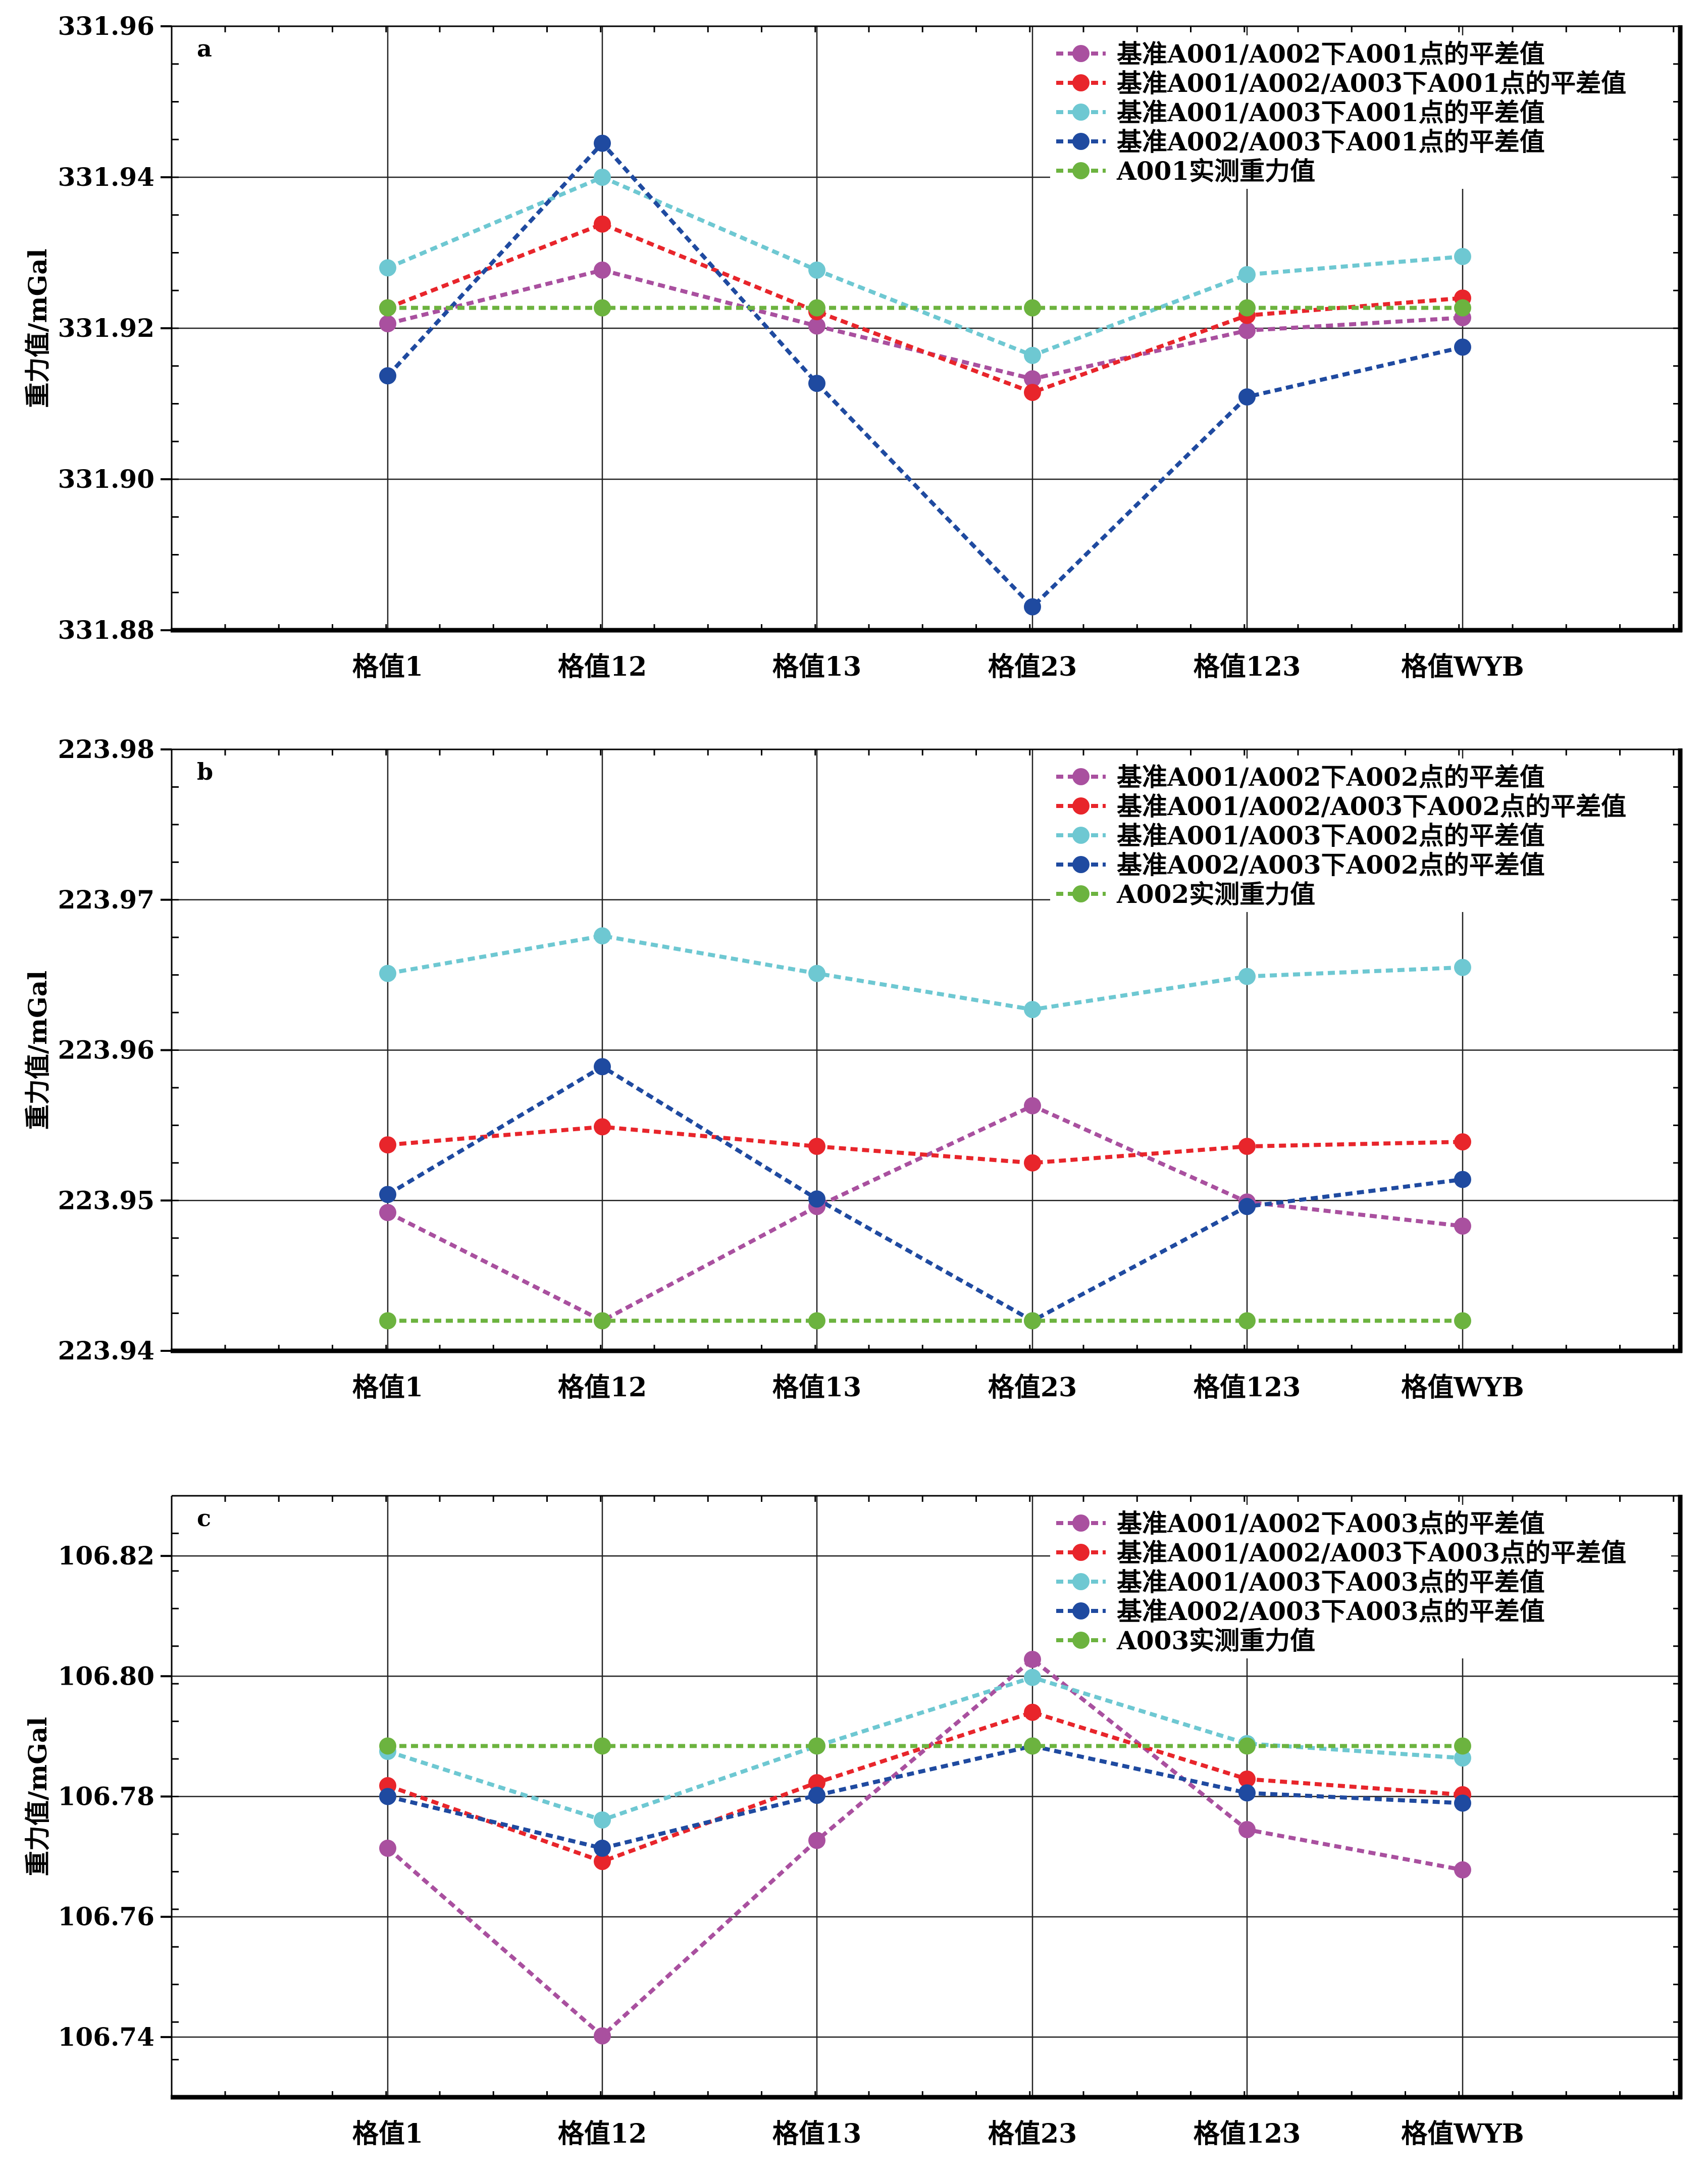  What do you see at coordinates (106, 1796) in the screenshot?
I see `y-tick-label: 106.78` at bounding box center [106, 1796].